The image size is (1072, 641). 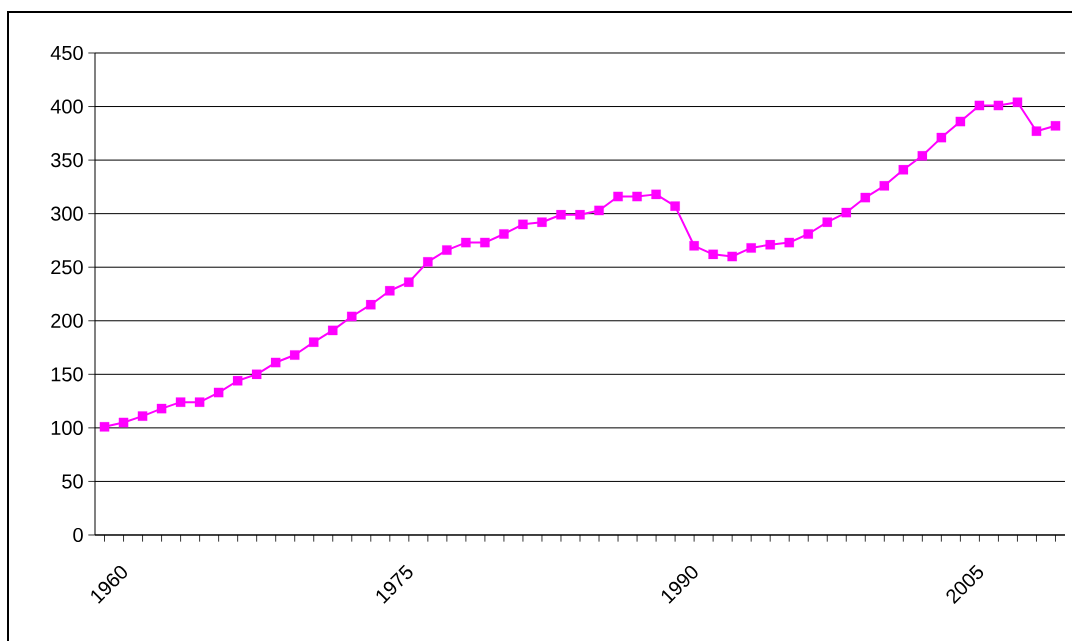 I want to click on y-tick-label: 450, so click(x=66, y=53).